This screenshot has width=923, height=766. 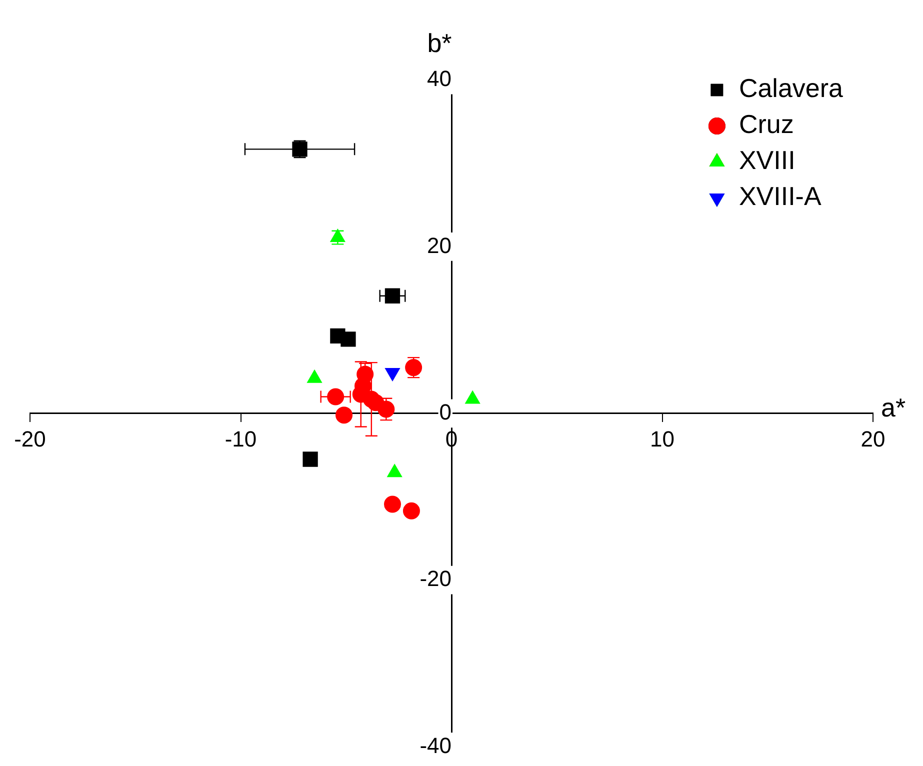 I want to click on x-axis-title: a*, so click(x=893, y=407).